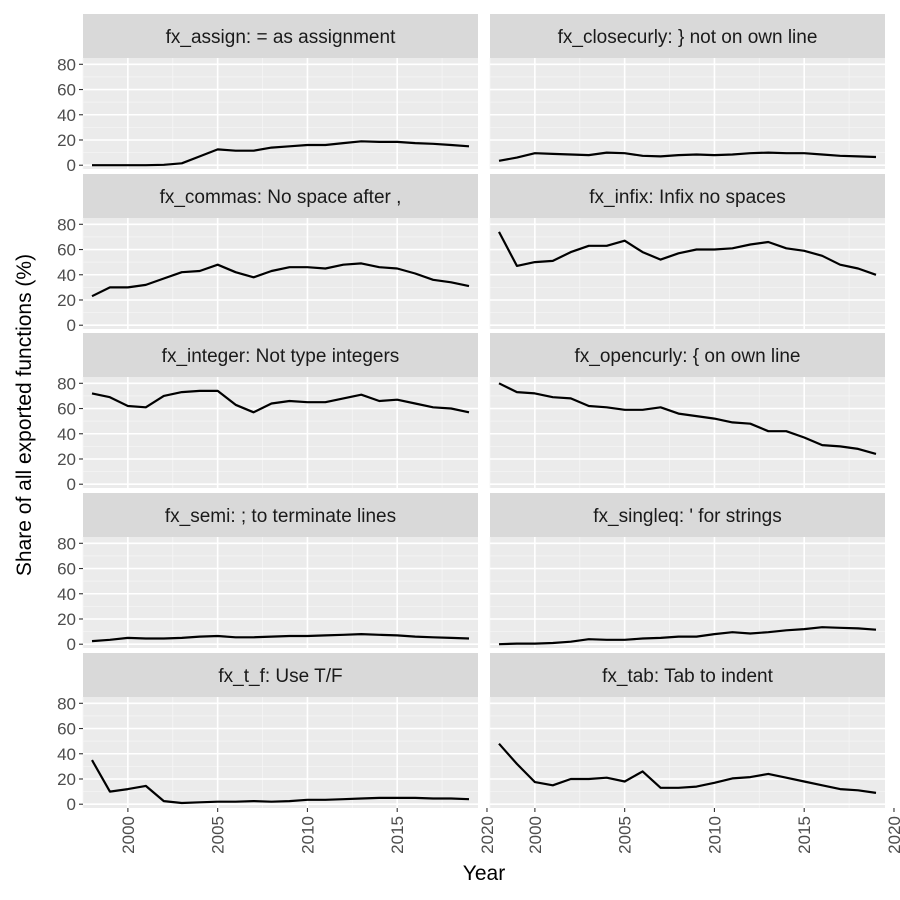 Image resolution: width=900 pixels, height=900 pixels. I want to click on facet-panel: fx_assign: = as assignment, so click(280, 91).